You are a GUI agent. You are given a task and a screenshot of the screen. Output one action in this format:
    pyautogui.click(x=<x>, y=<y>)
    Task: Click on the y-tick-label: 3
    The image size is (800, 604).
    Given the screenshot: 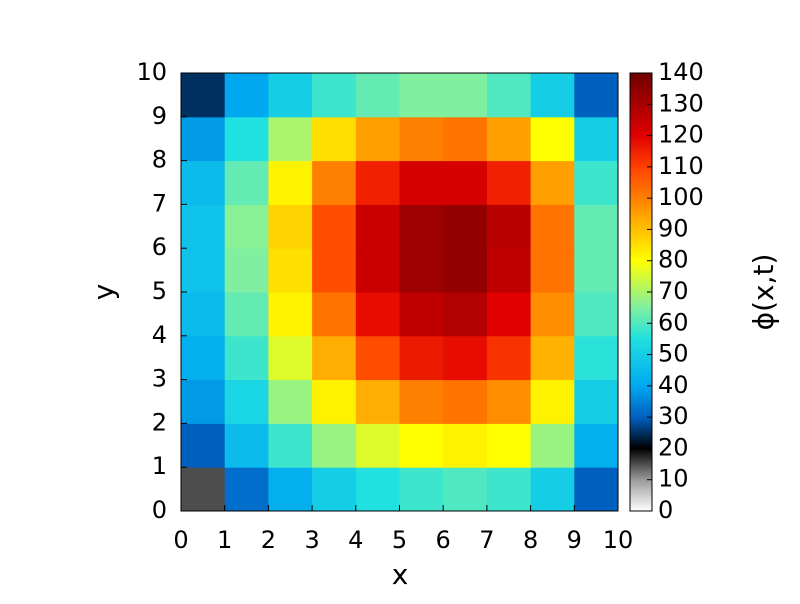 What is the action you would take?
    pyautogui.click(x=159, y=379)
    